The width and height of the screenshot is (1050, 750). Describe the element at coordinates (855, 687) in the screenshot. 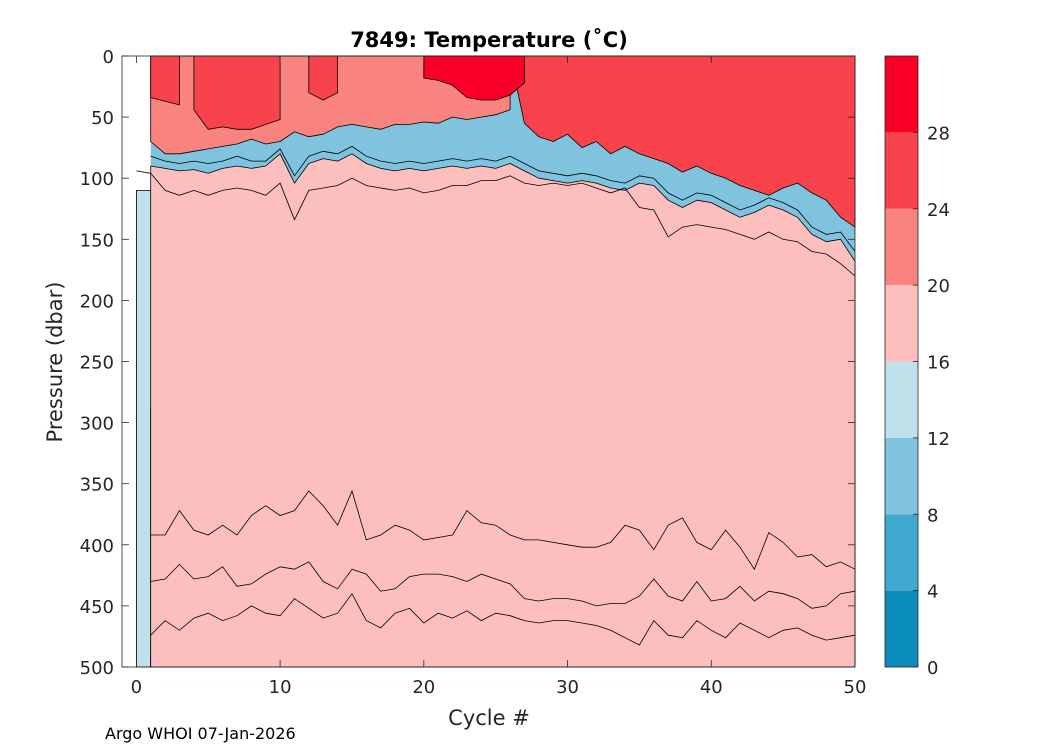

I see `x-tick-label: 50` at that location.